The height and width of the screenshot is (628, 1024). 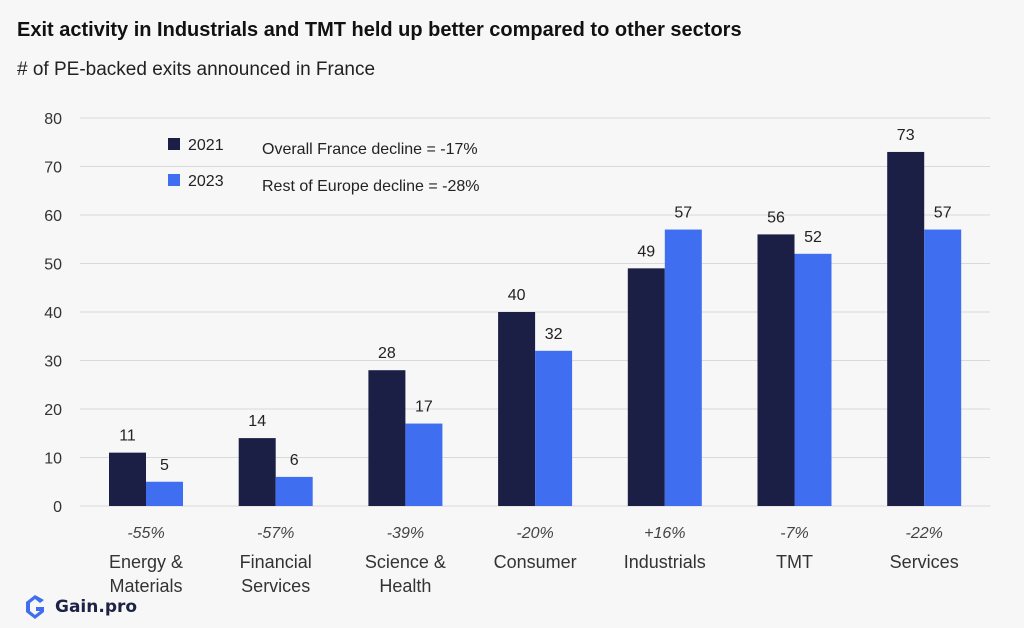 I want to click on change-label: -57%, so click(x=275, y=533).